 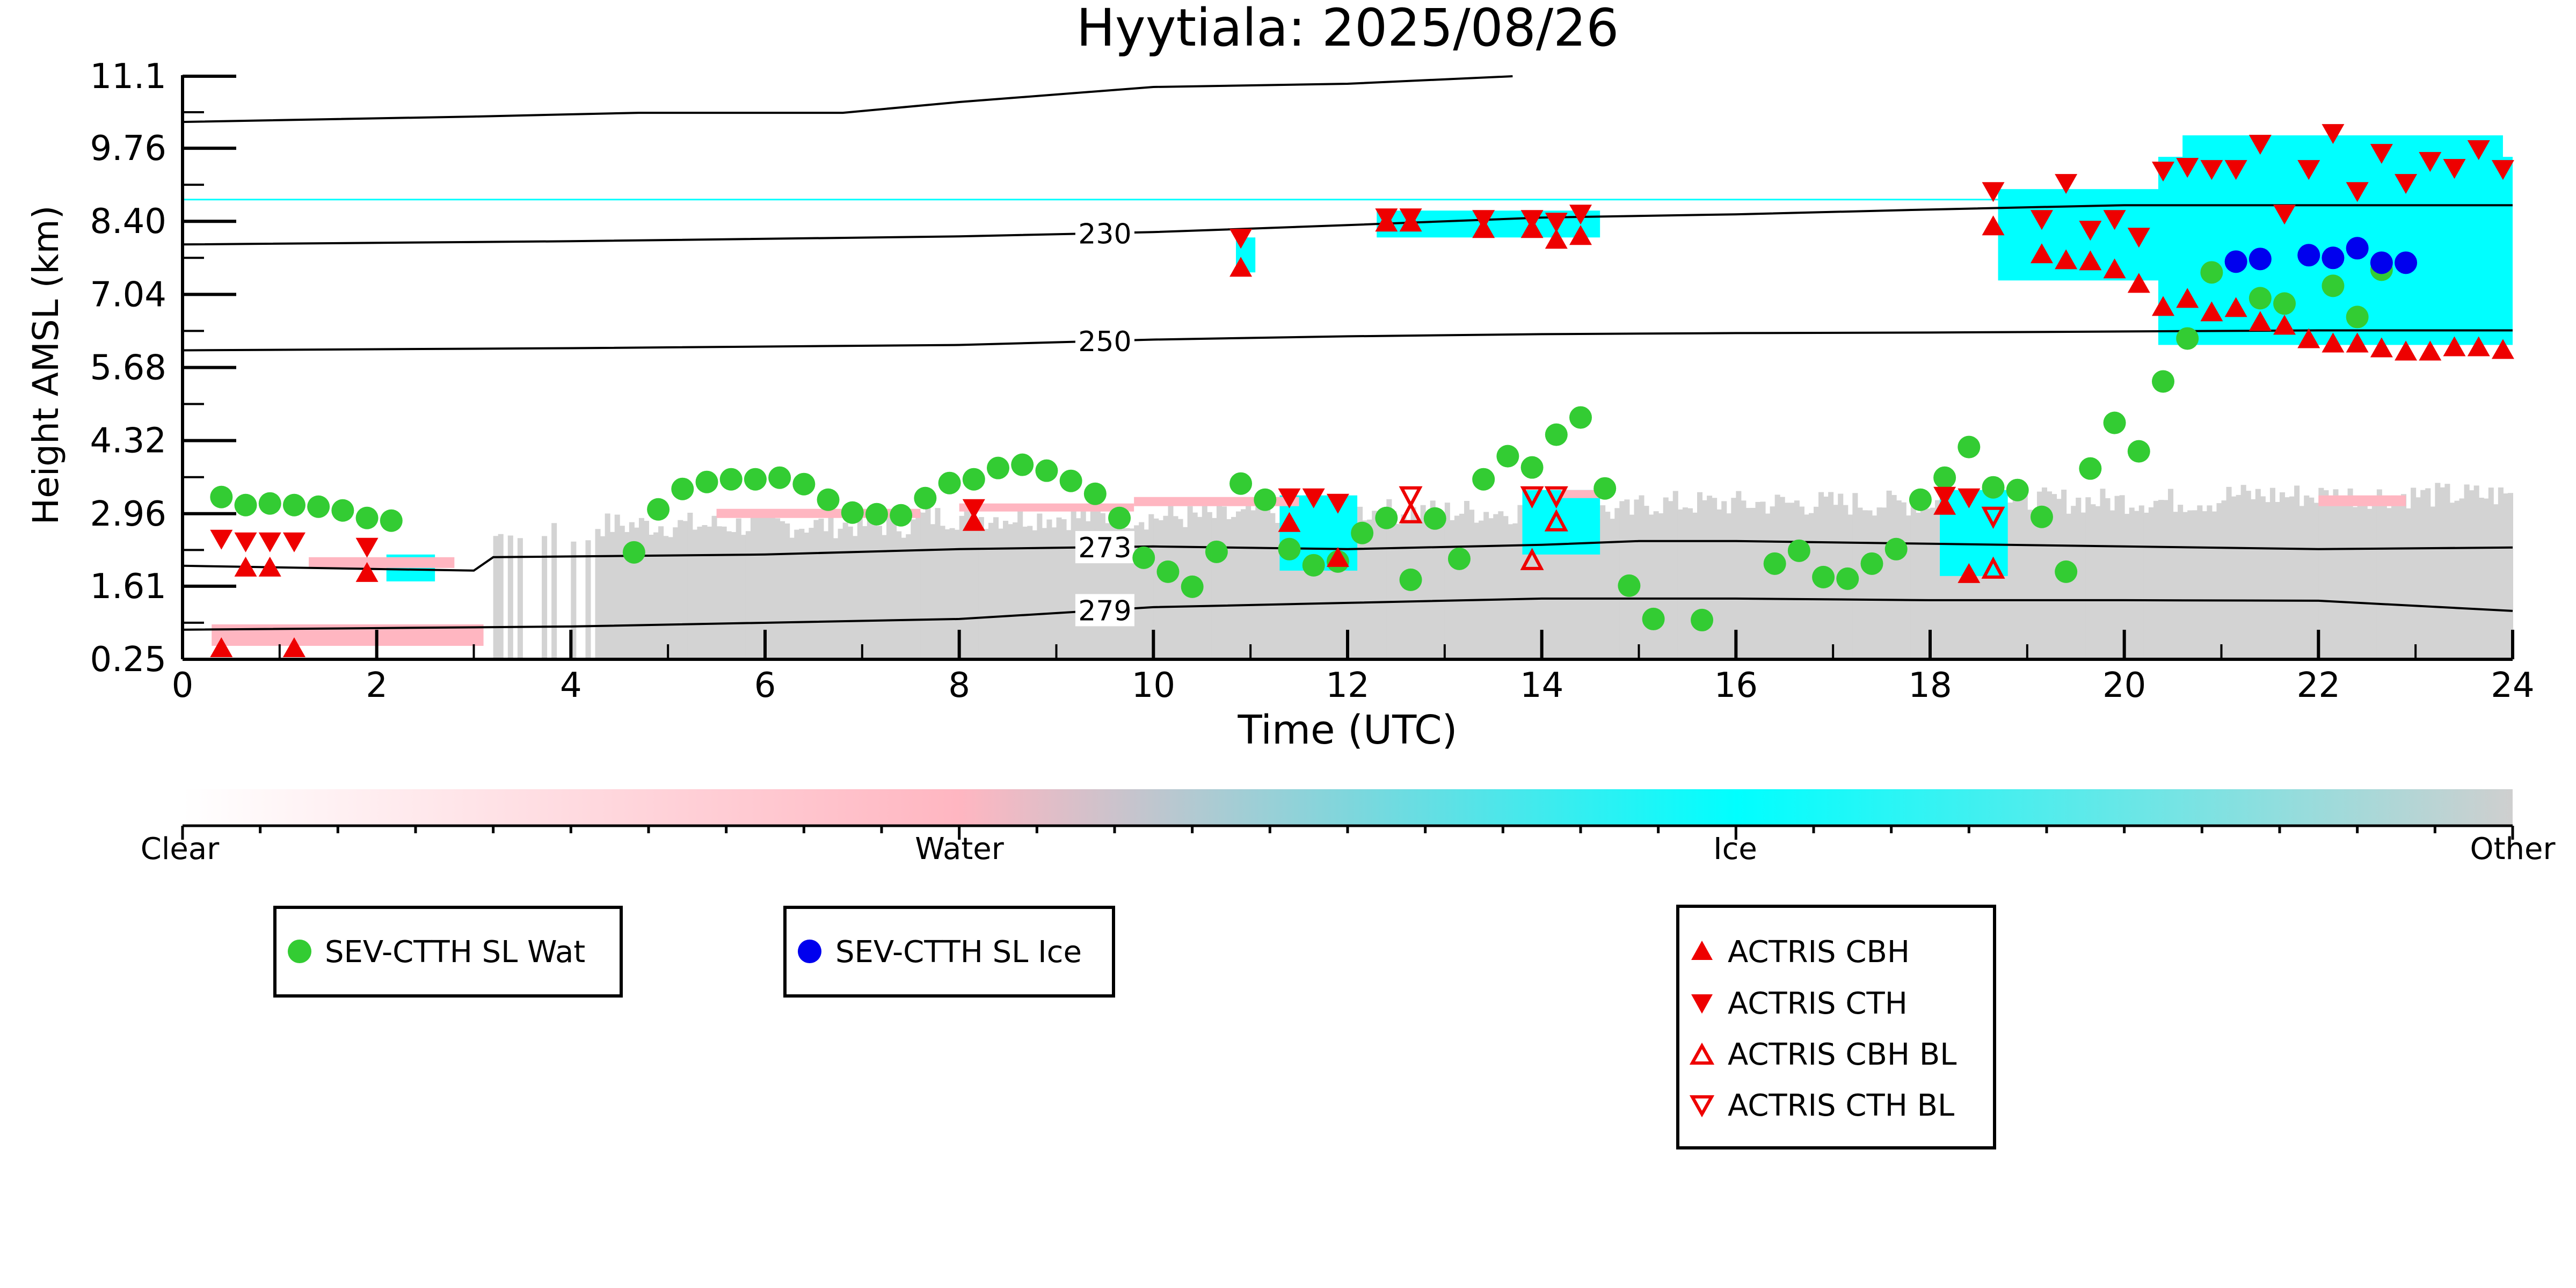 What do you see at coordinates (1702, 1106) in the screenshot?
I see `legend-marker-actris-cth-bl` at bounding box center [1702, 1106].